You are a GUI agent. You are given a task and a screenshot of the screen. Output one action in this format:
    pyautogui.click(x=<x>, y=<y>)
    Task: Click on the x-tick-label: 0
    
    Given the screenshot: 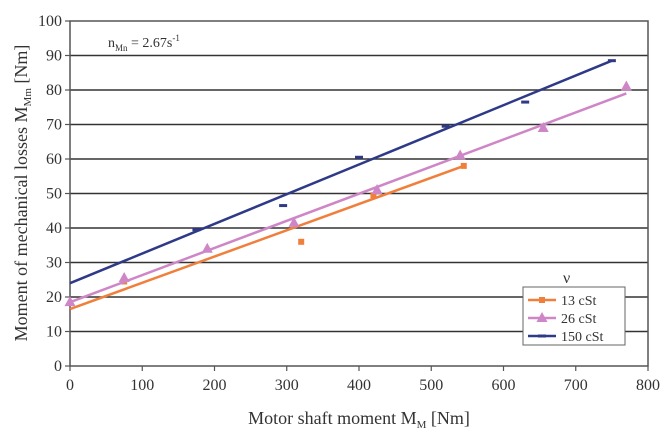 What is the action you would take?
    pyautogui.click(x=70, y=385)
    